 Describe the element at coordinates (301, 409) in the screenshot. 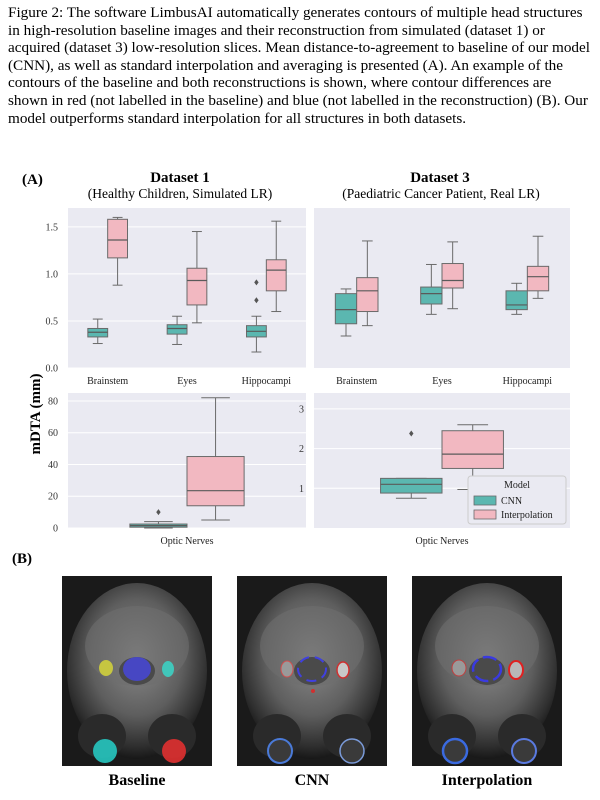

I see `y-tick-label: 3` at that location.